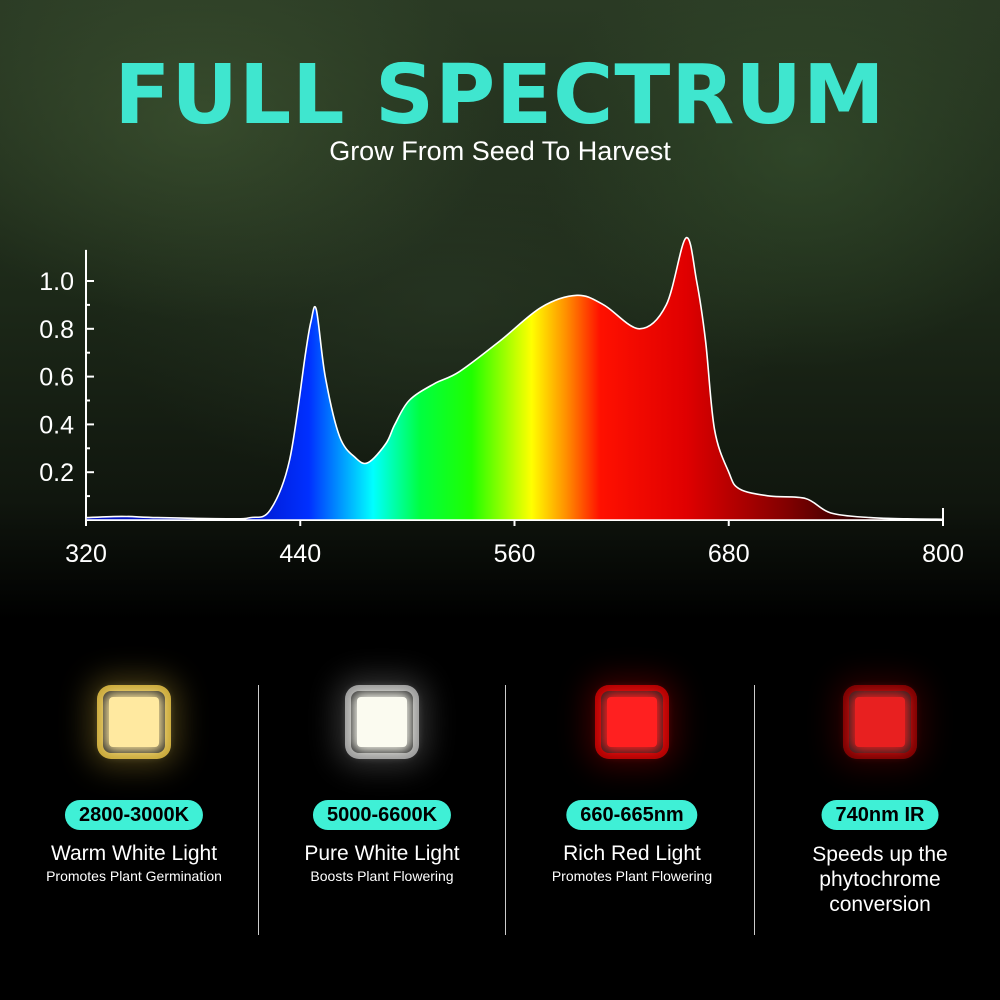  I want to click on y-tick-label: 0.6, so click(56, 378).